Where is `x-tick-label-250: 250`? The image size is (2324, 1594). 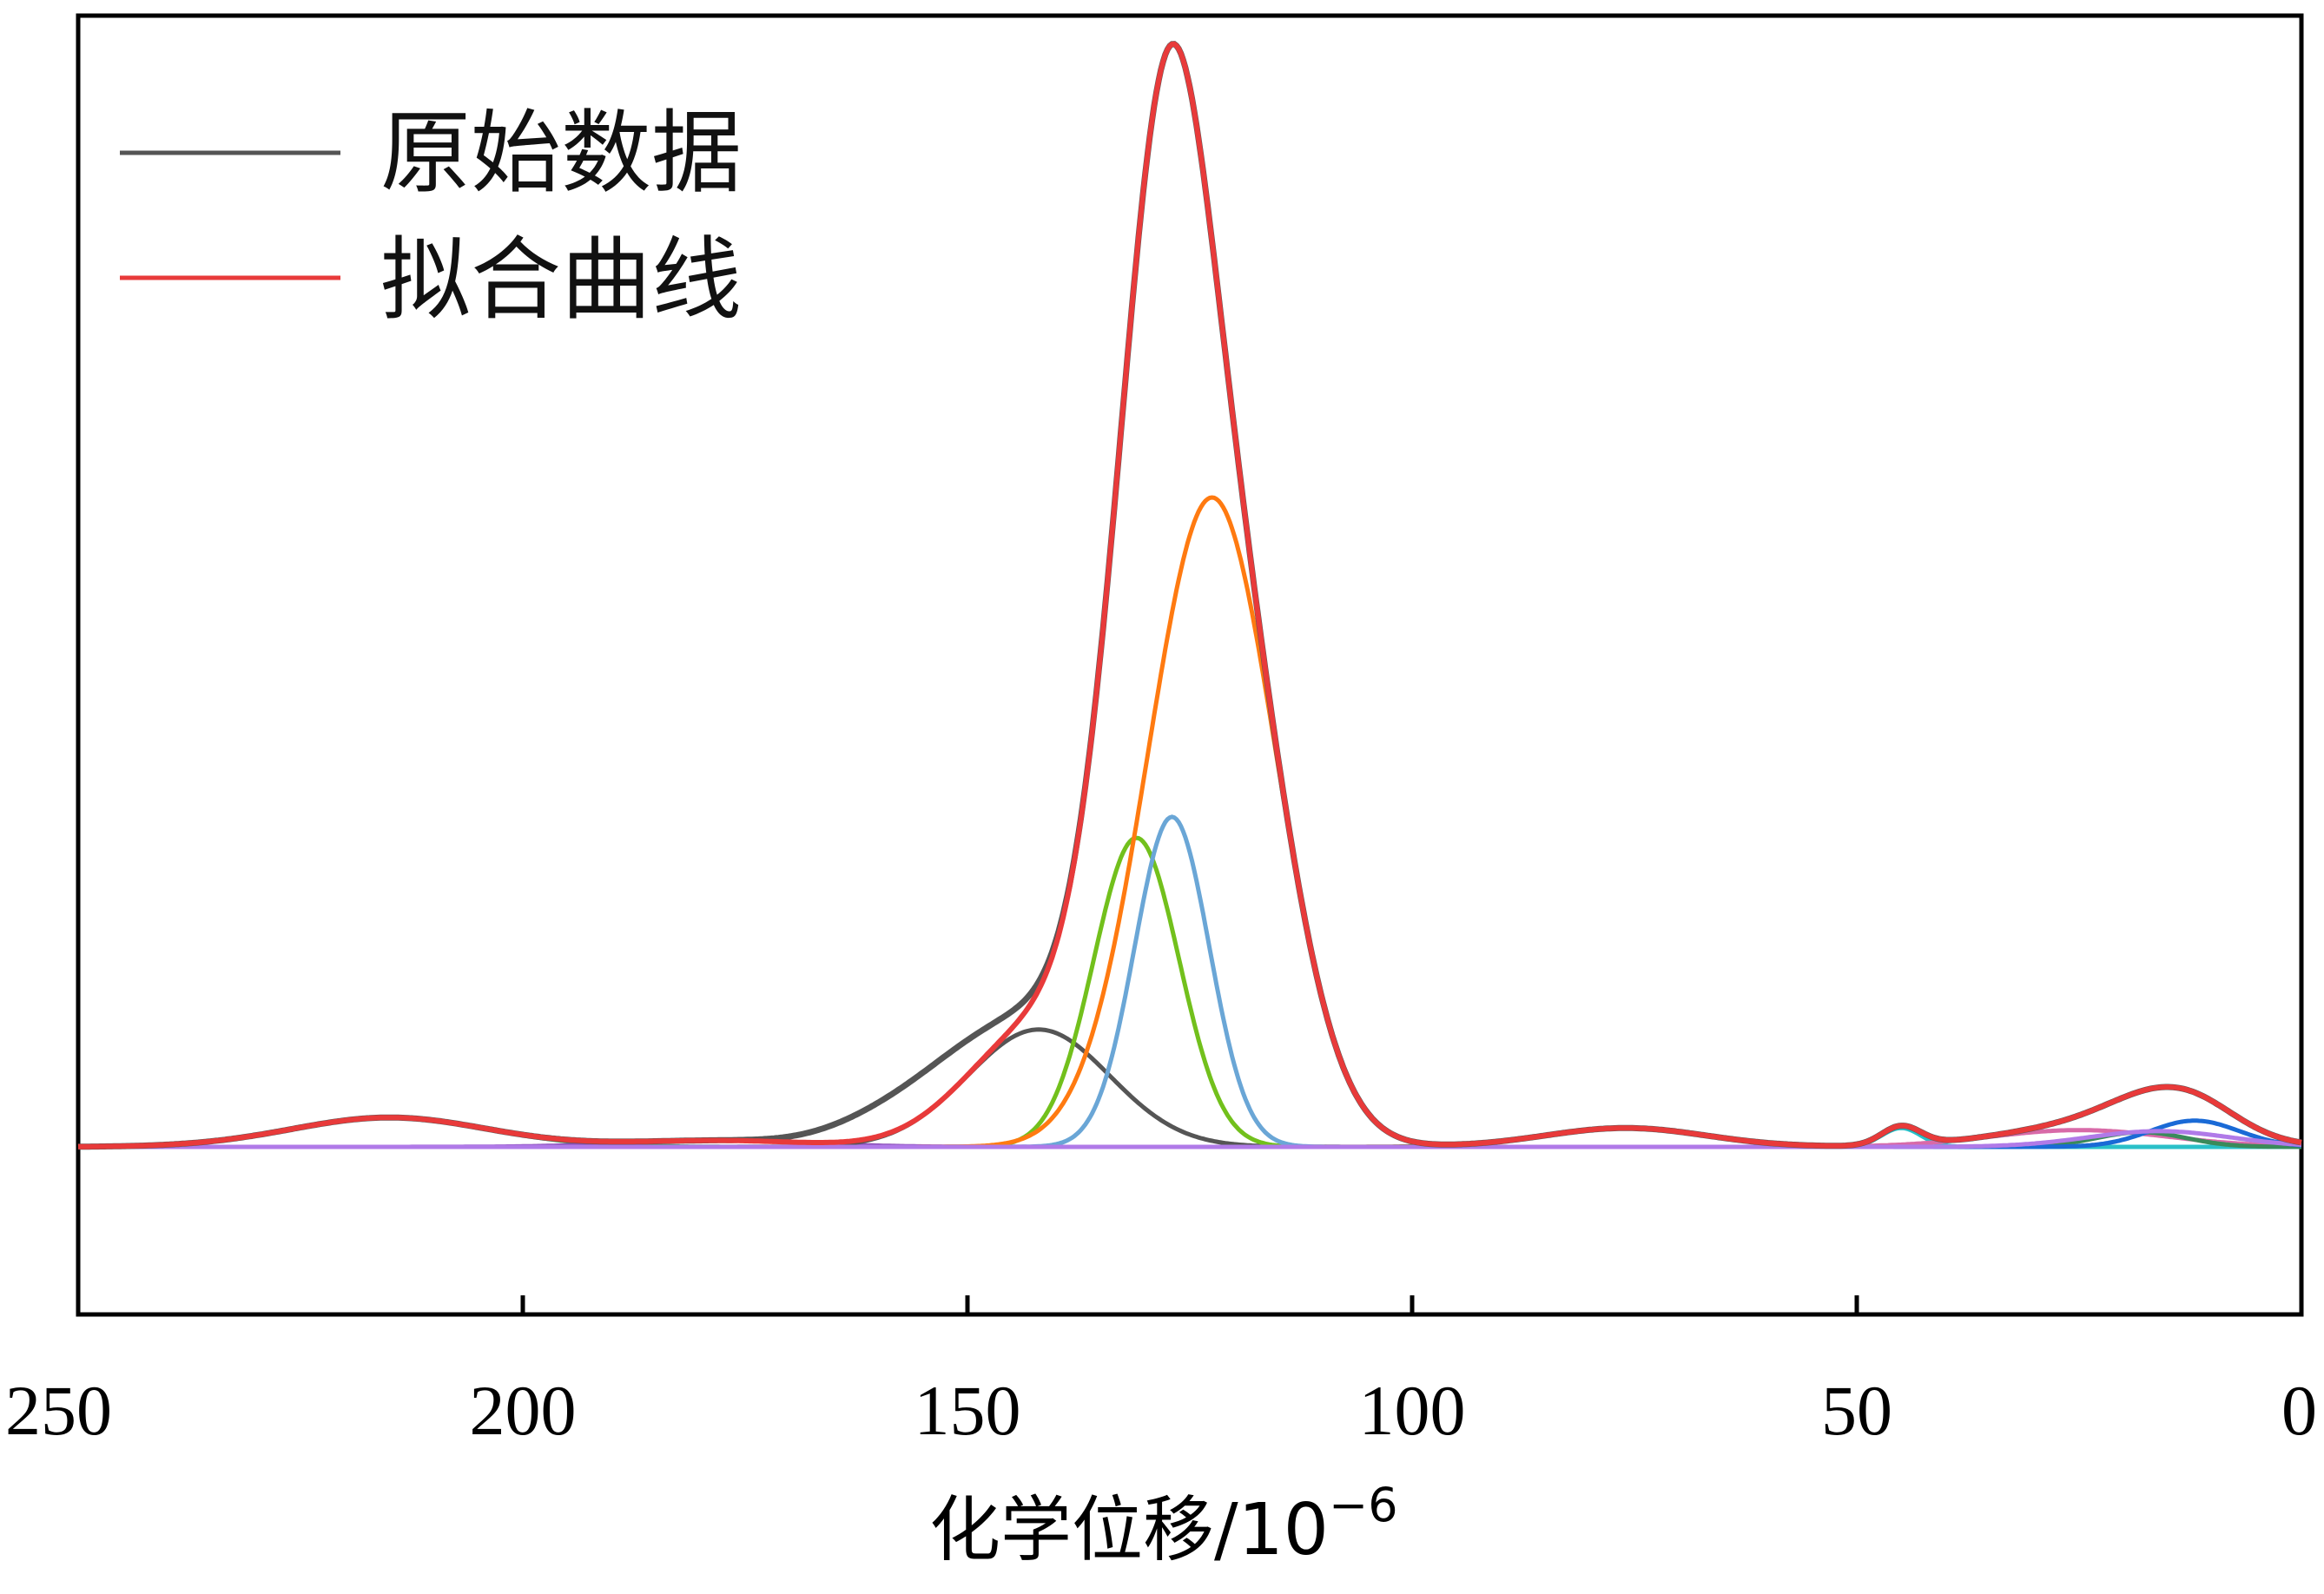 x-tick-label-250: 250 is located at coordinates (58, 1410).